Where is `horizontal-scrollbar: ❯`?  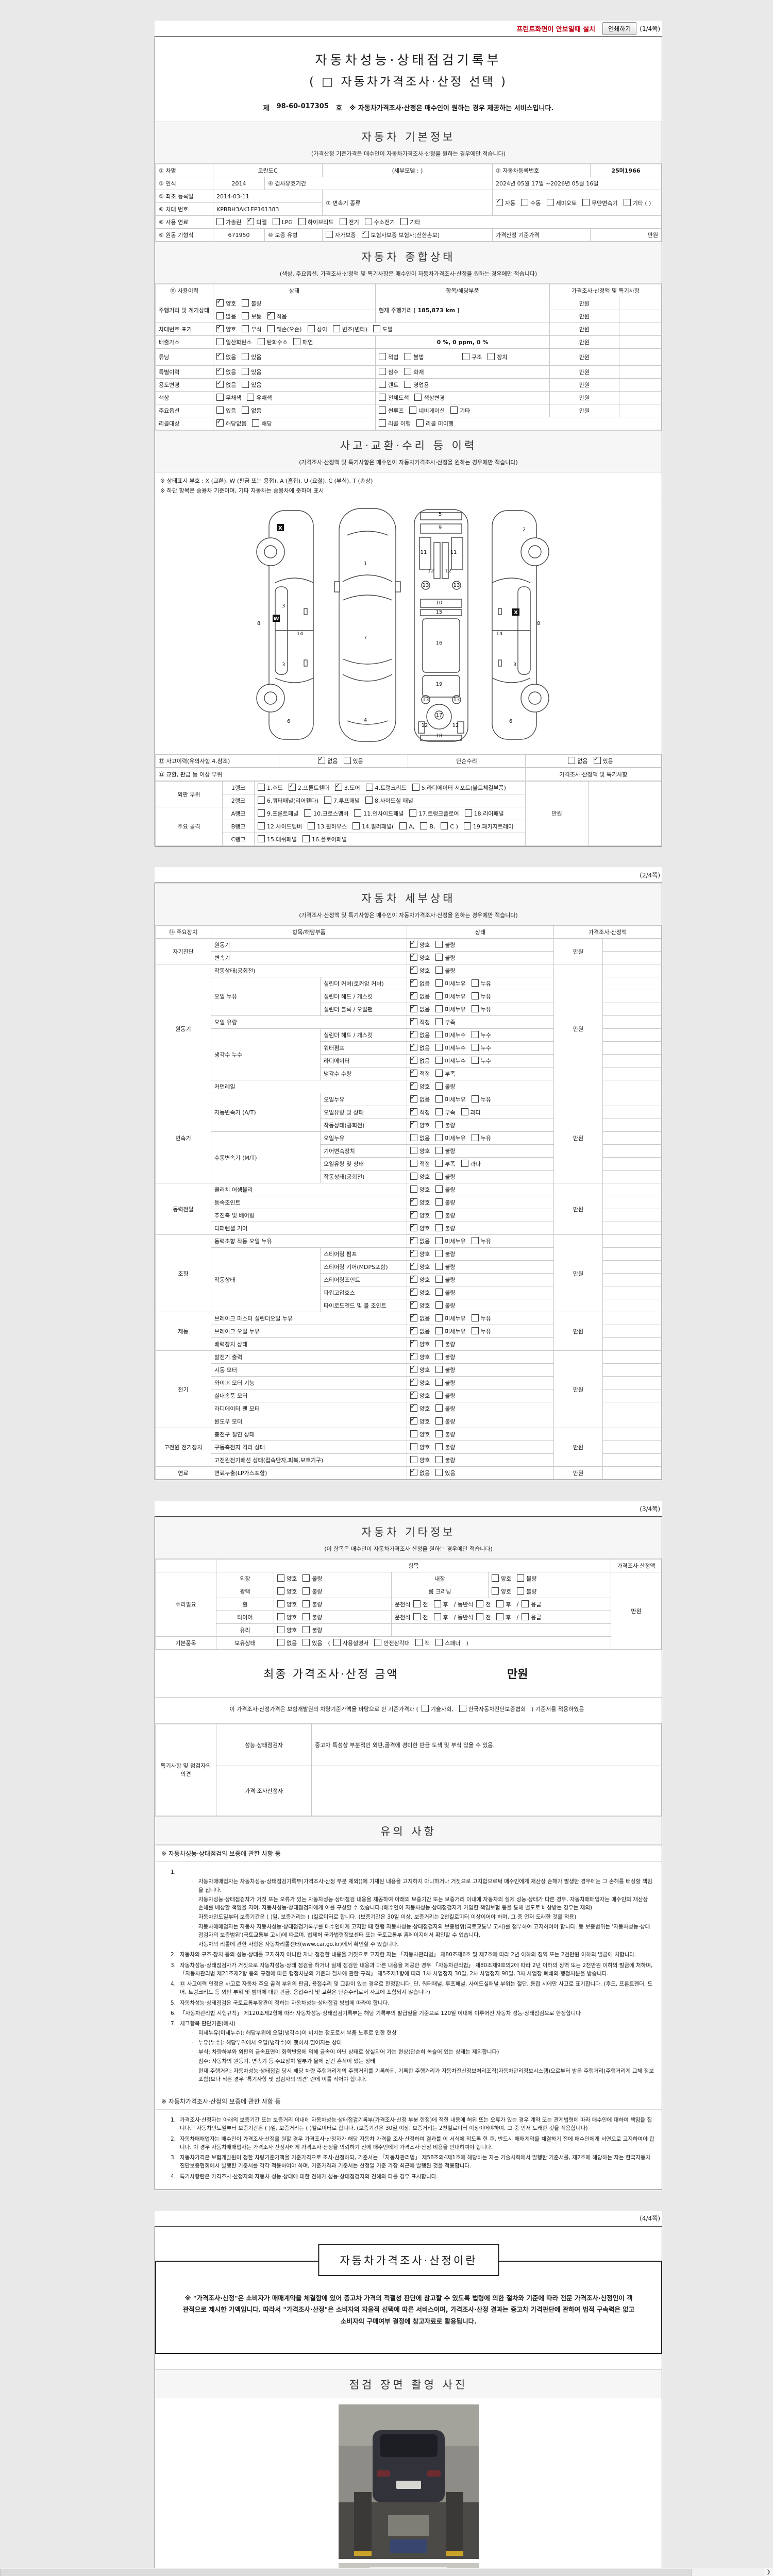 horizontal-scrollbar: ❯ is located at coordinates (386, 2572).